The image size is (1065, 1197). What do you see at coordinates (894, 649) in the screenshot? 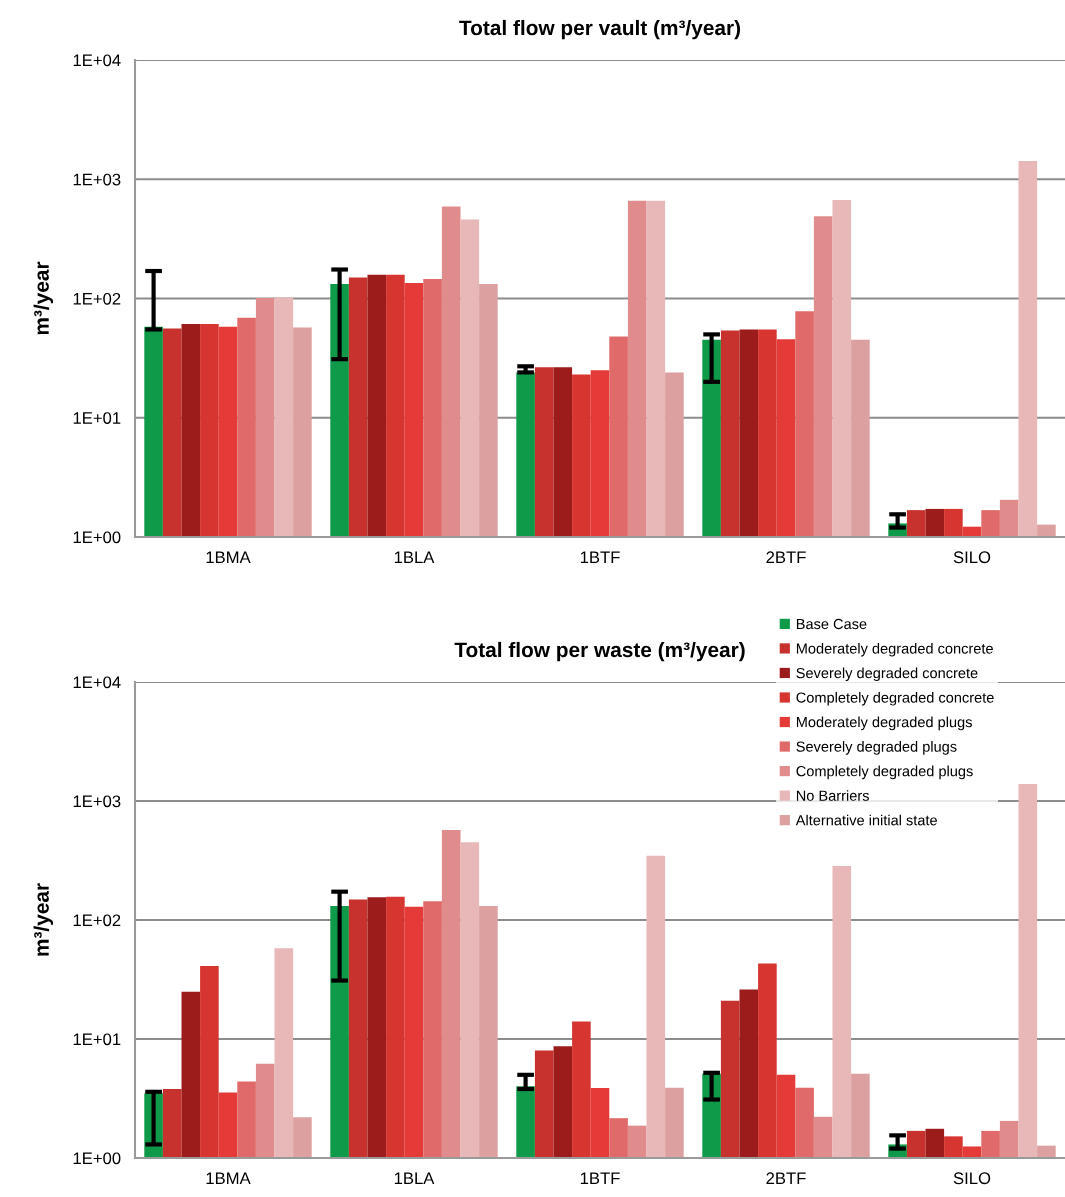
I see `legend-label: Moderately degraded concrete` at bounding box center [894, 649].